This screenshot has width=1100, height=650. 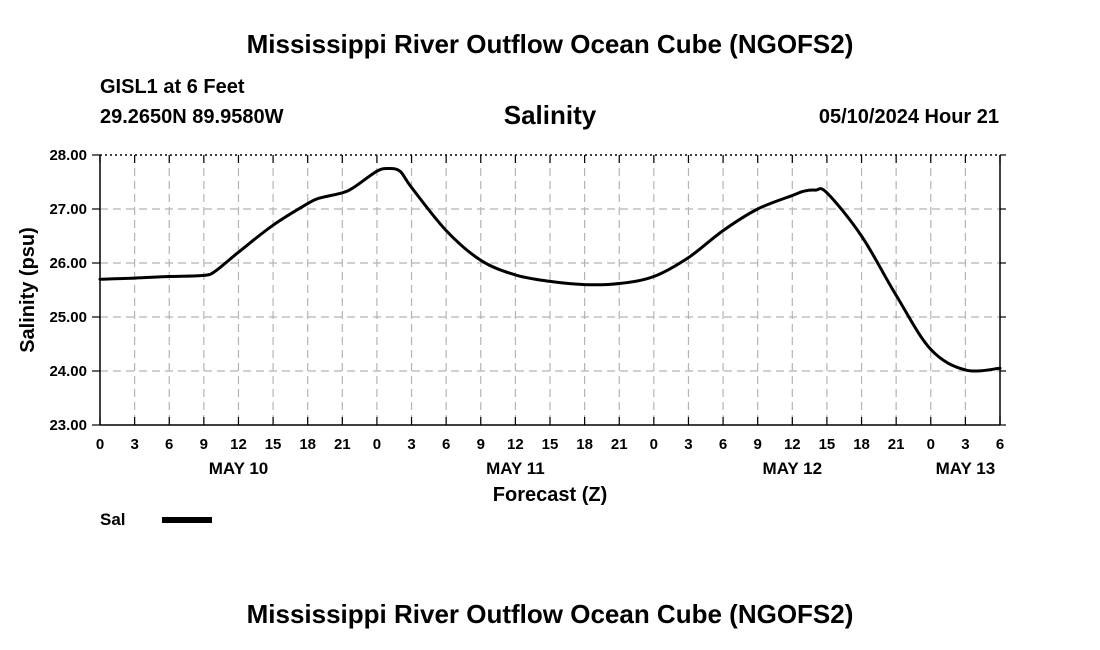 I want to click on y-axis-label: Salinity (psu), so click(x=28, y=290).